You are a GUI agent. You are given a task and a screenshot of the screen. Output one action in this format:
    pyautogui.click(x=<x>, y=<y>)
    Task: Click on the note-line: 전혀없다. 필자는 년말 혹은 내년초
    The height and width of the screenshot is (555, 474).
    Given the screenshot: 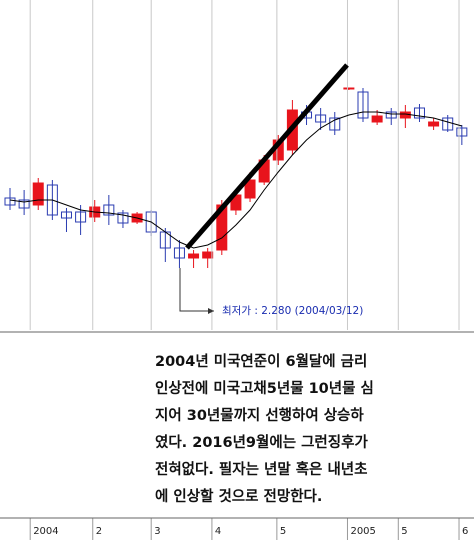 What is the action you would take?
    pyautogui.click(x=261, y=469)
    